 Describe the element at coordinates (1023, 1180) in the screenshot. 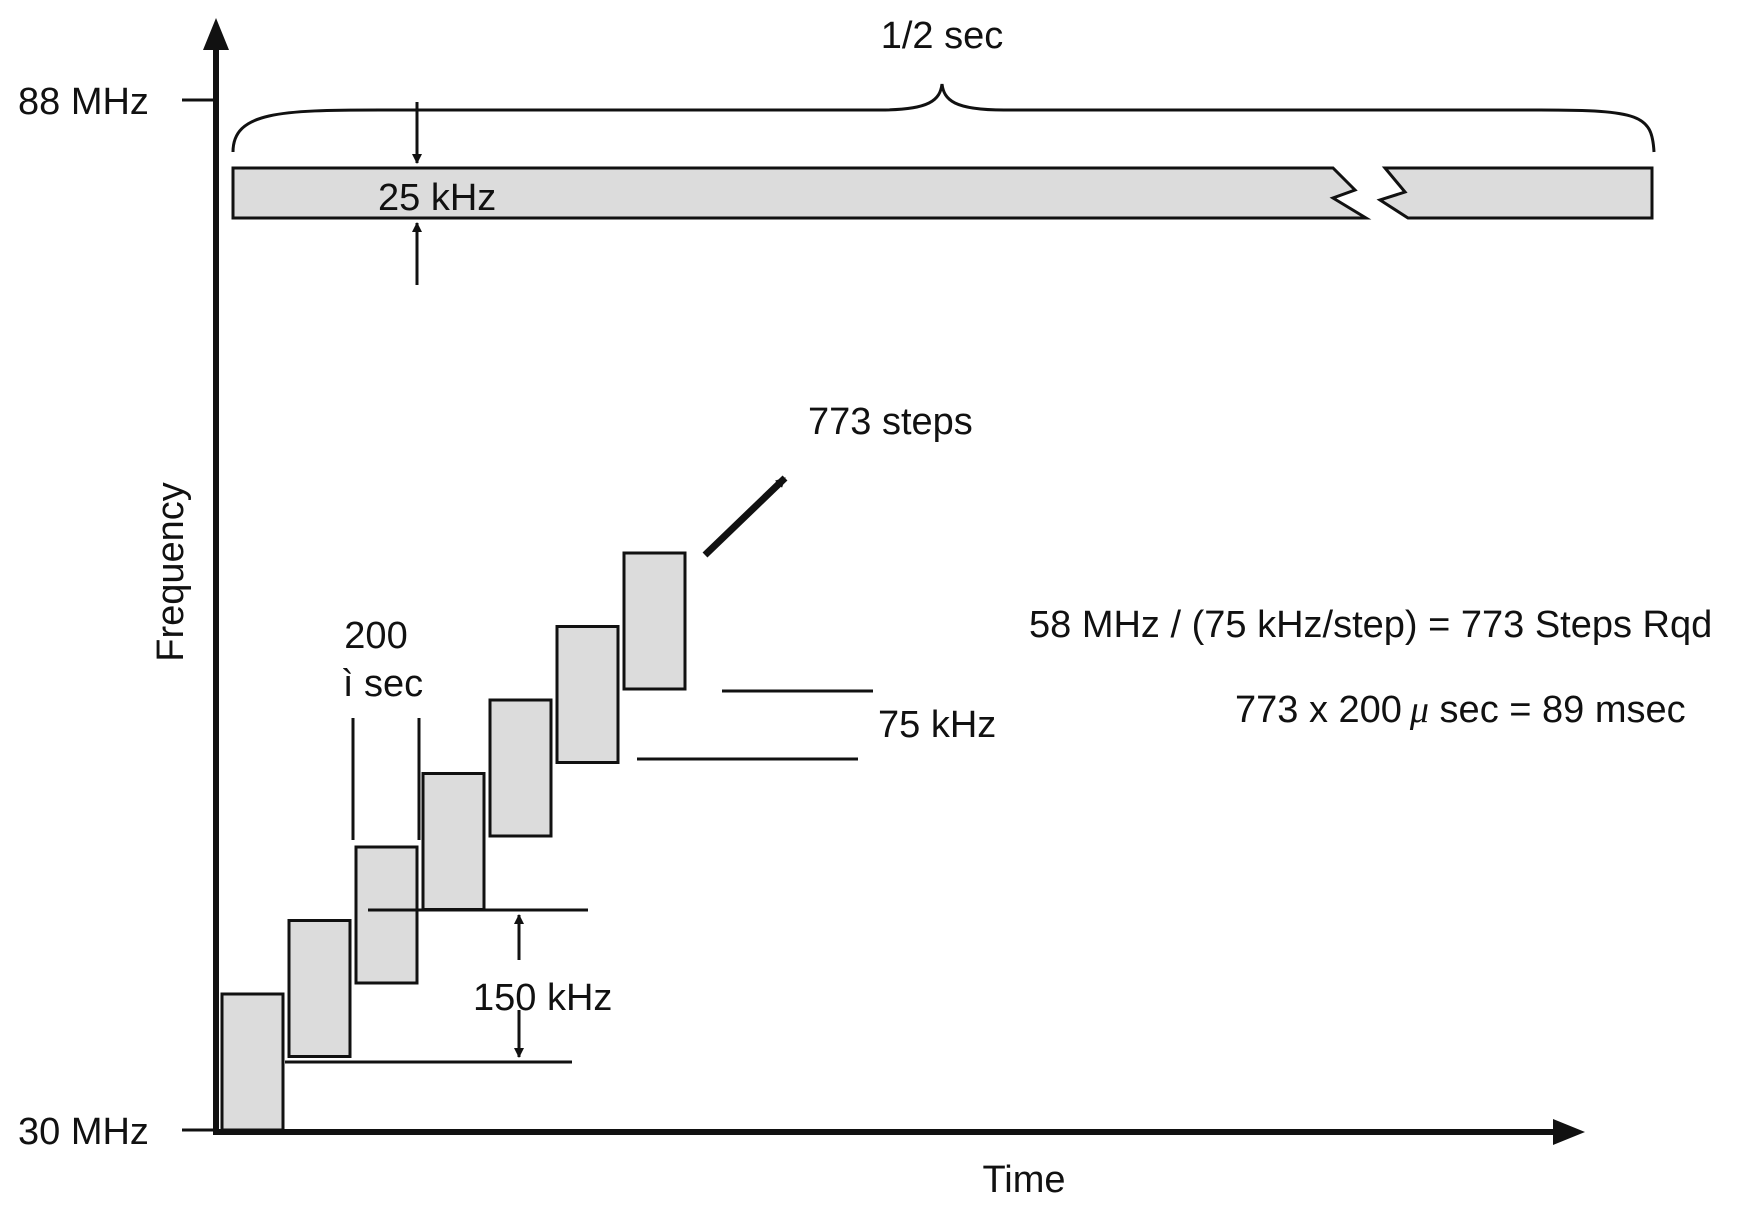

I see `x-axis-title: Time` at that location.